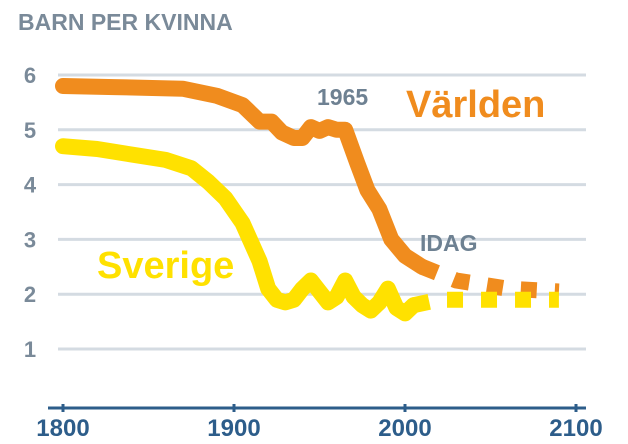 The image size is (628, 444). Describe the element at coordinates (30, 130) in the screenshot. I see `y-tick-label: 5` at that location.